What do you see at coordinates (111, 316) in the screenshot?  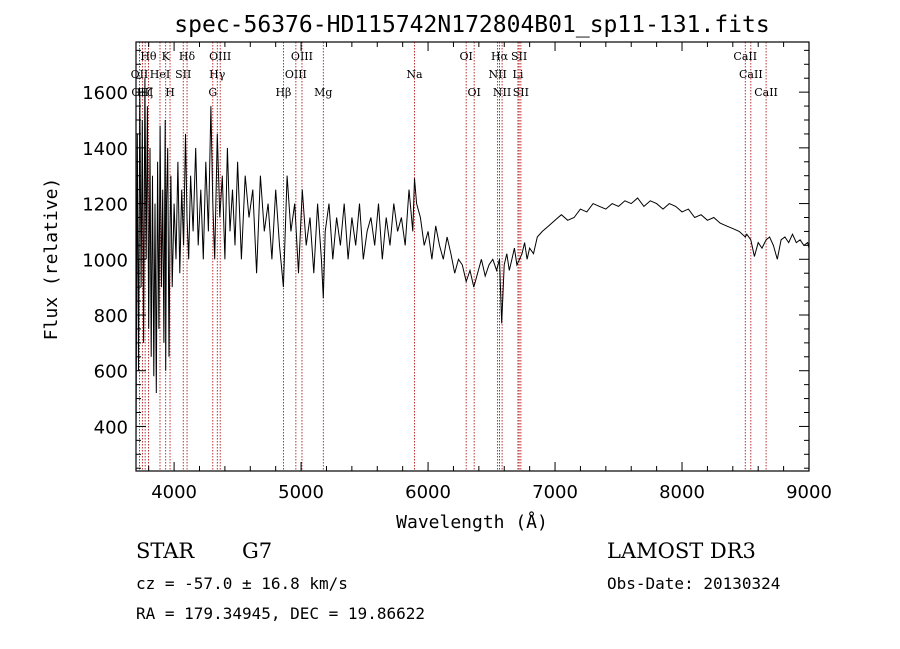 I see `y-tick-label-2: 800` at bounding box center [111, 316].